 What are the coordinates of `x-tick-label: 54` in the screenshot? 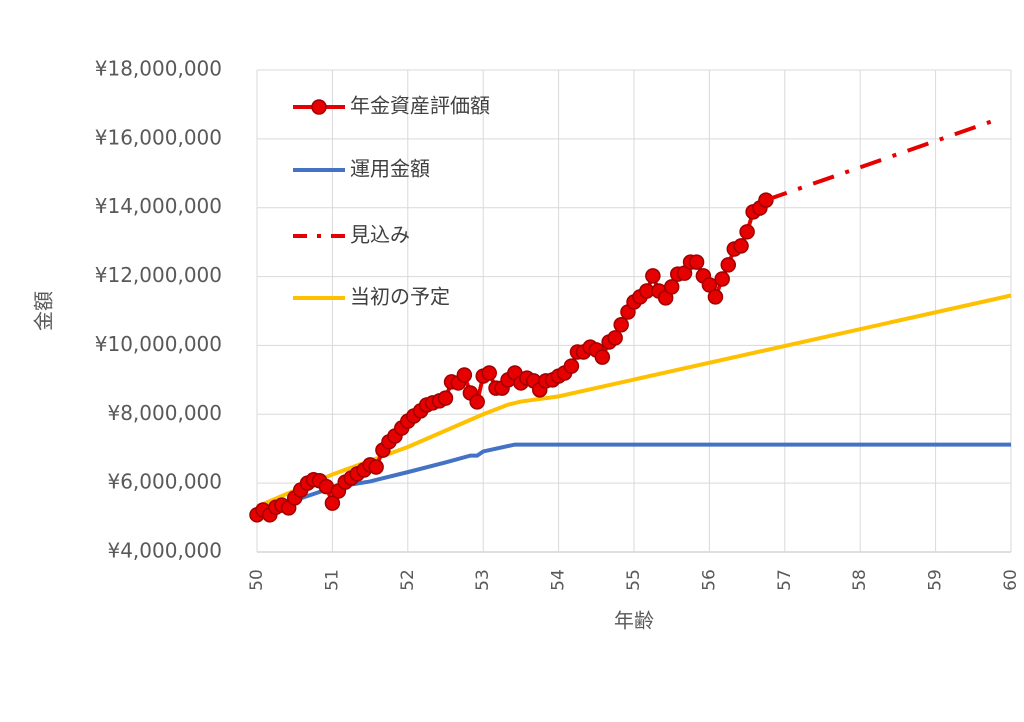 It's located at (559, 580).